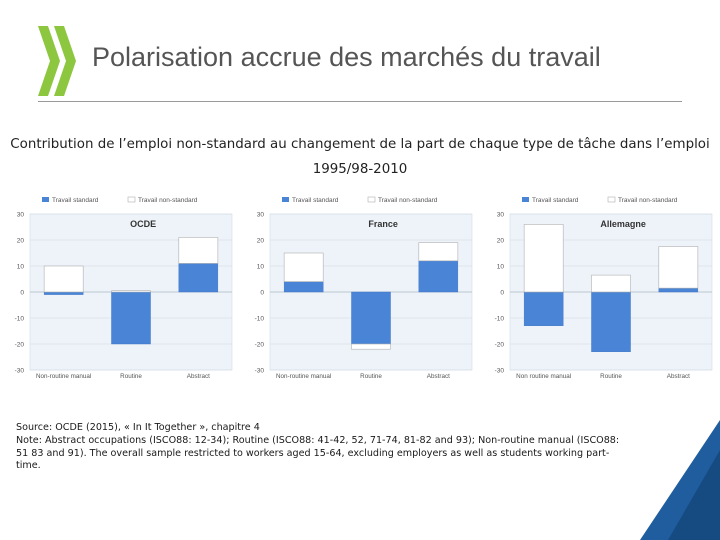  What do you see at coordinates (383, 224) in the screenshot?
I see `chart-title: France` at bounding box center [383, 224].